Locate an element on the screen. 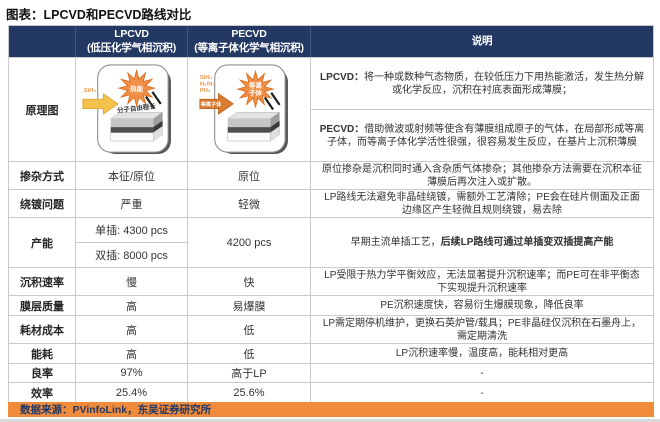  capacity-desc-bold: 后续LP路线可通过单插变双插提高产能 is located at coordinates (527, 242).